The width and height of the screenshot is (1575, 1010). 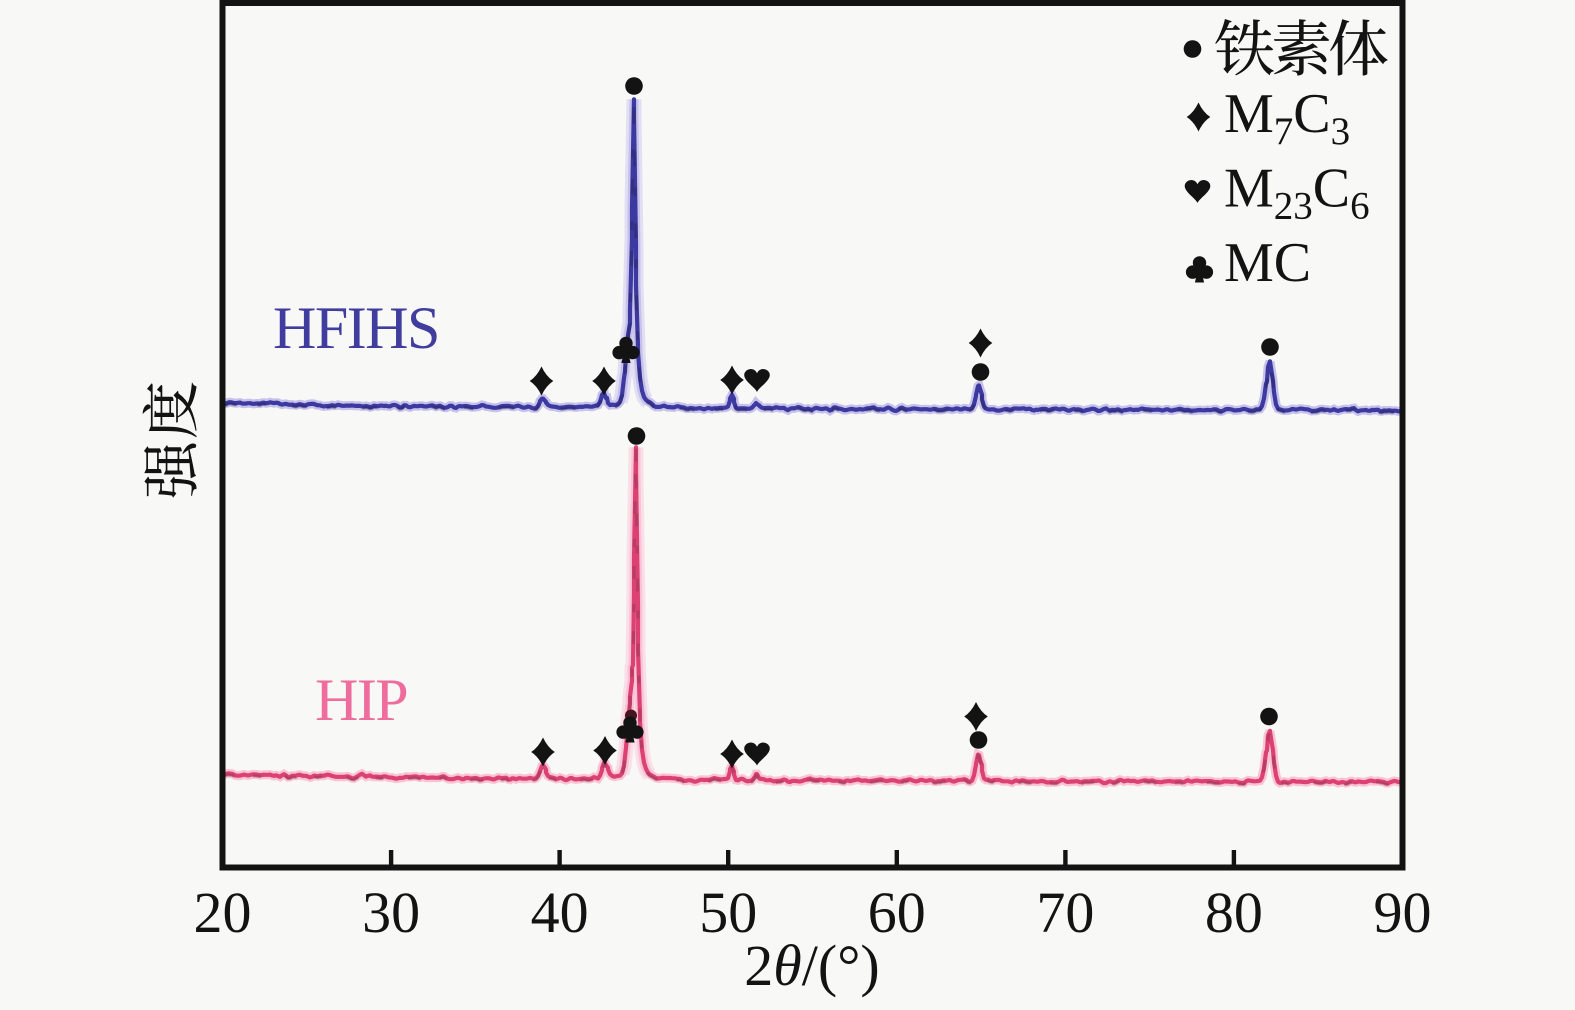 I want to click on svg-text: HIP, so click(x=361, y=700).